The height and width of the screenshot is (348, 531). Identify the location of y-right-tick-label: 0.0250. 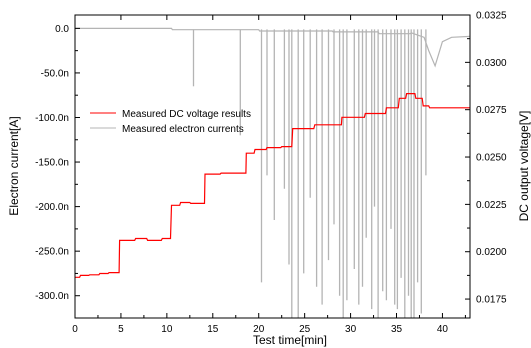
(491, 158).